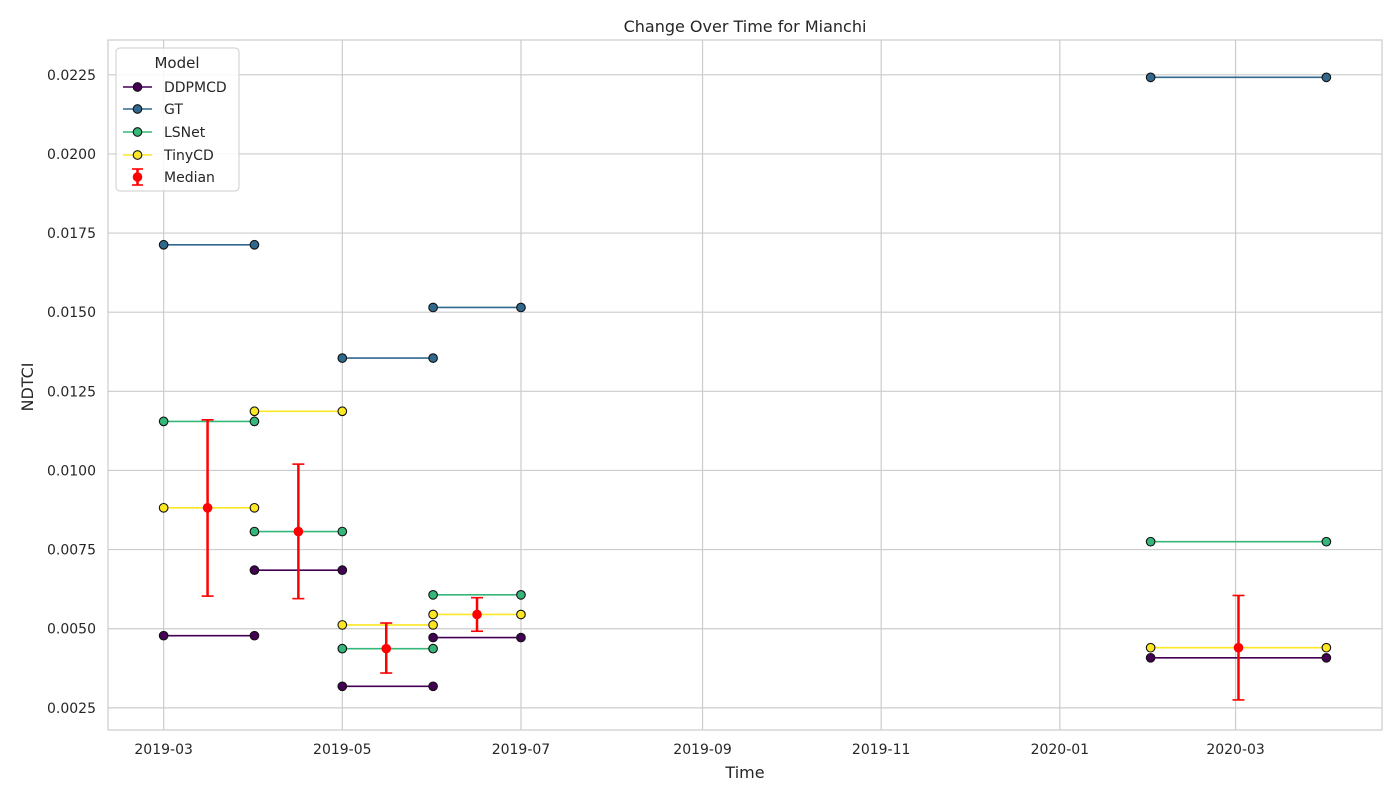 Image resolution: width=1400 pixels, height=804 pixels. What do you see at coordinates (71, 155) in the screenshot?
I see `y-tick-label: 0.0200` at bounding box center [71, 155].